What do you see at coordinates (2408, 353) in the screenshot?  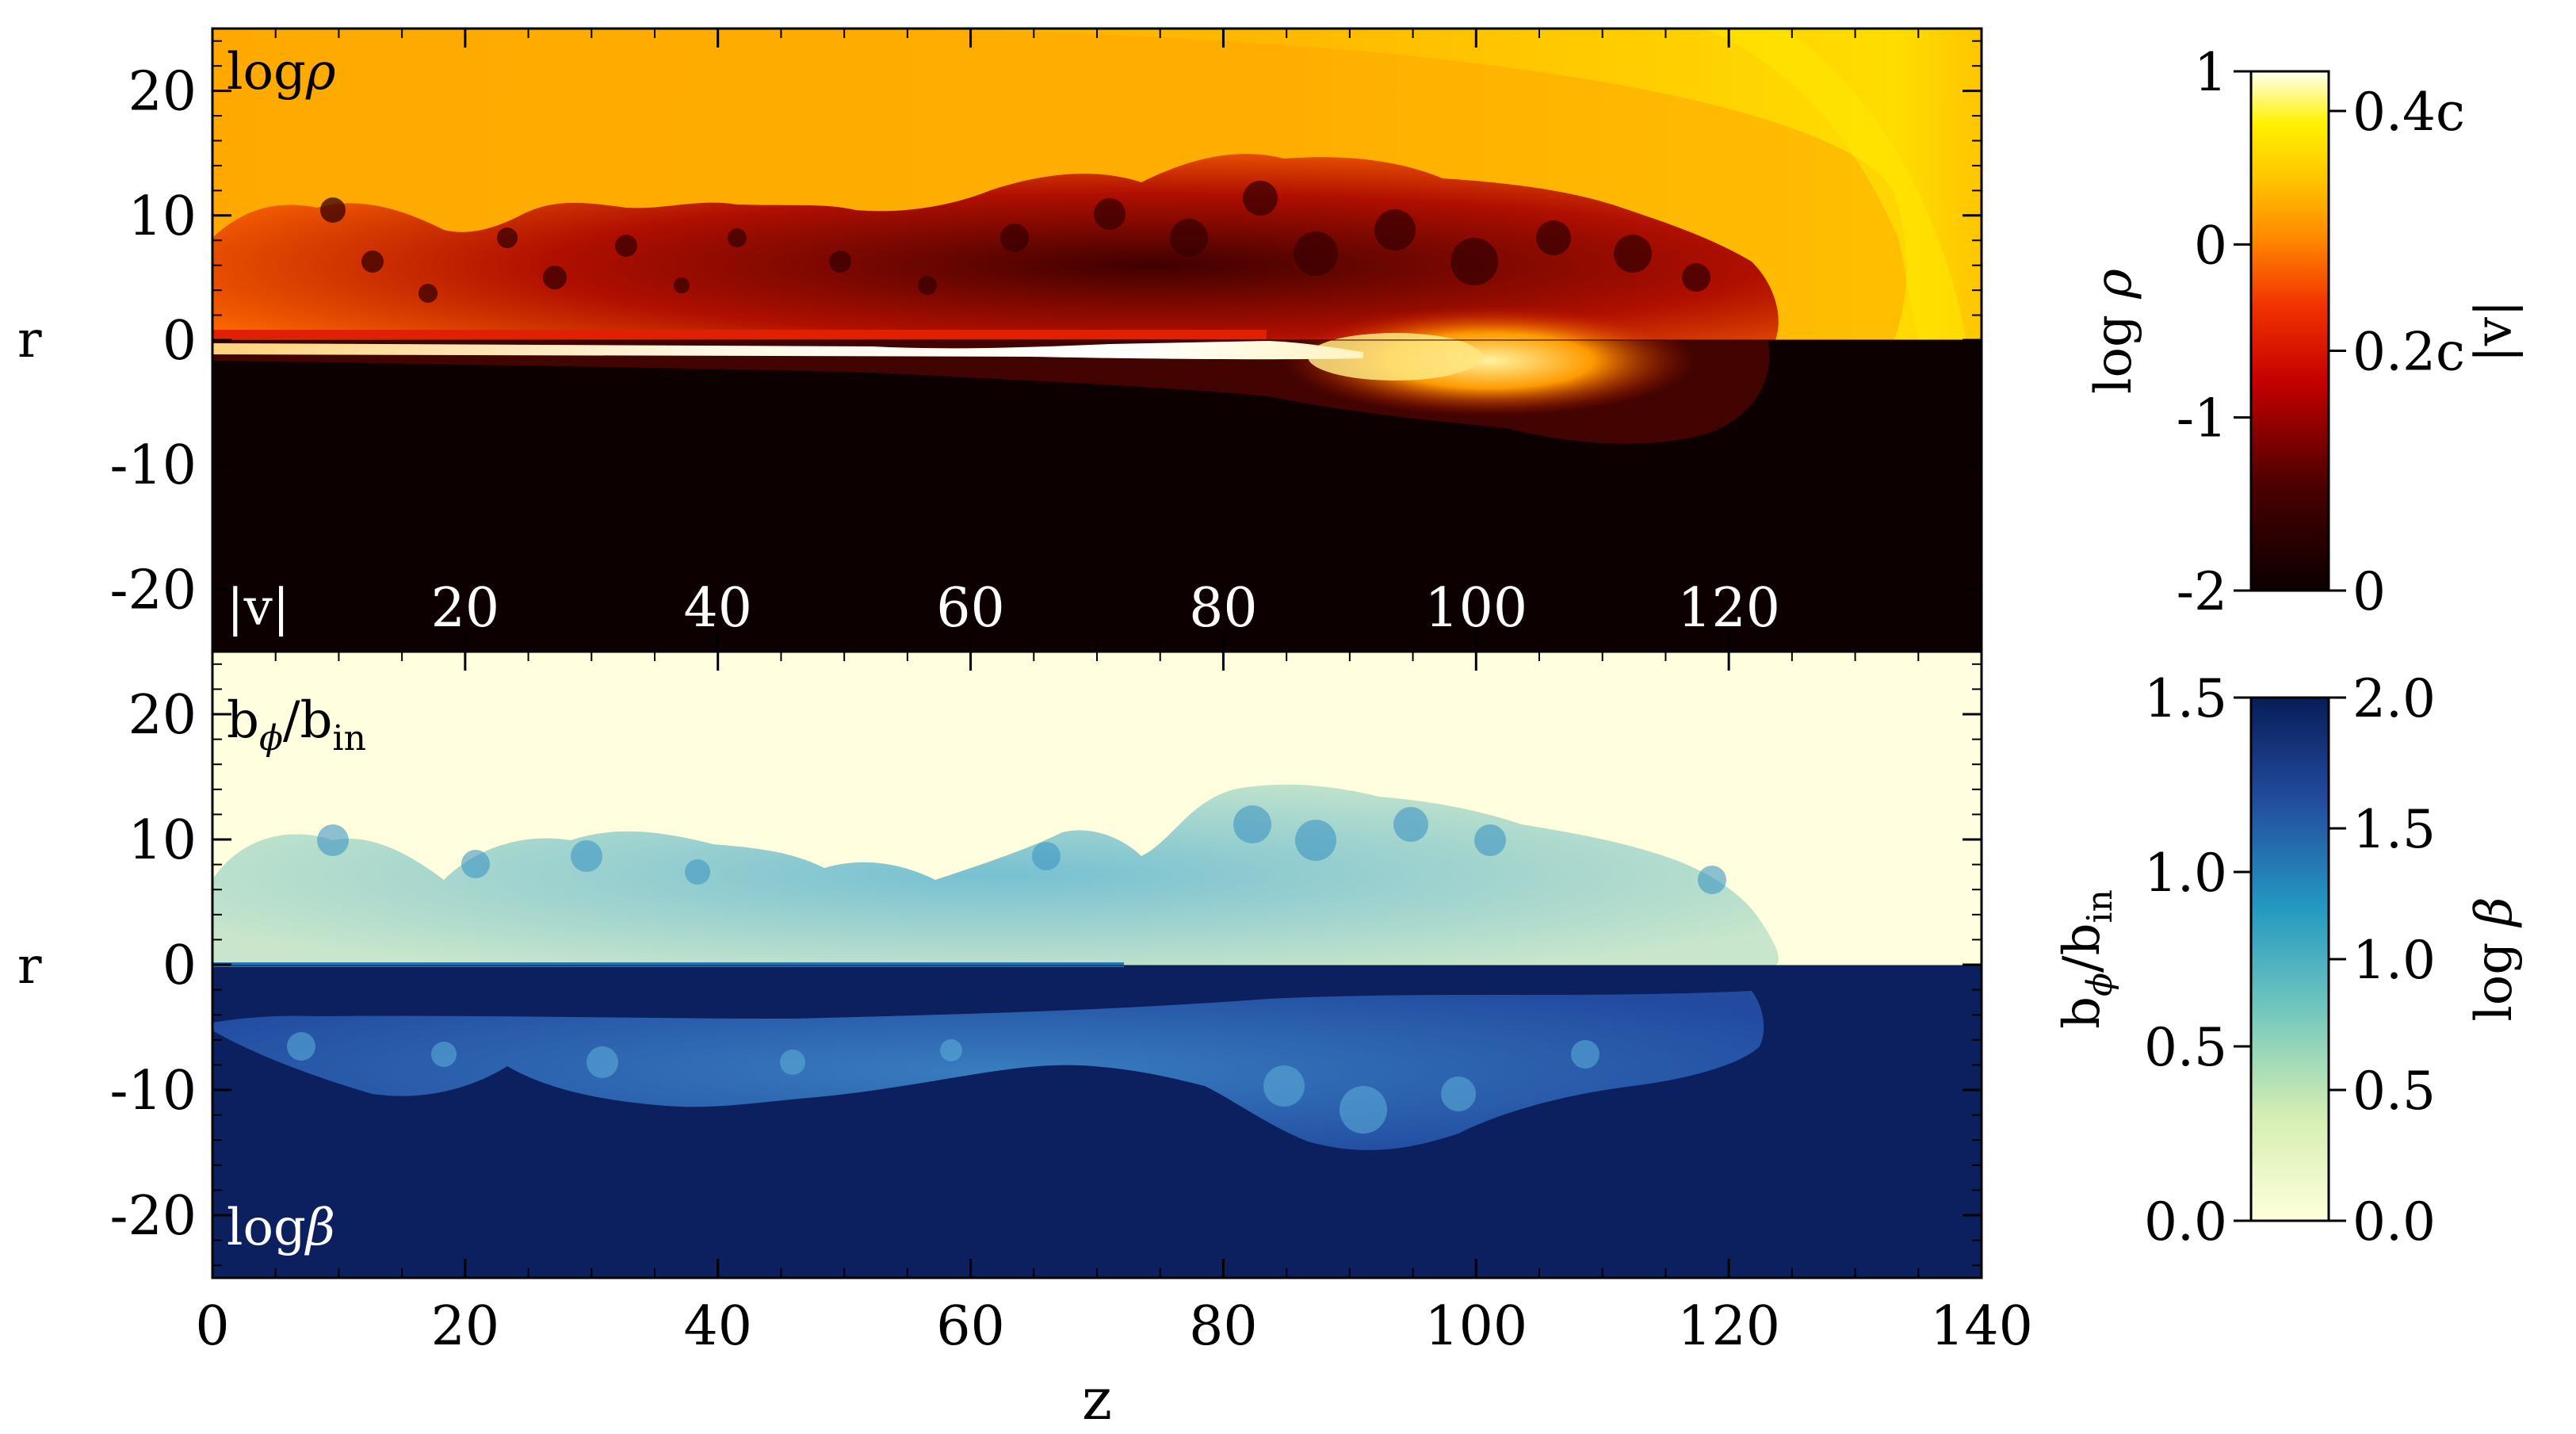 I see `colorbar-right-tick-label: 0.2c` at bounding box center [2408, 353].